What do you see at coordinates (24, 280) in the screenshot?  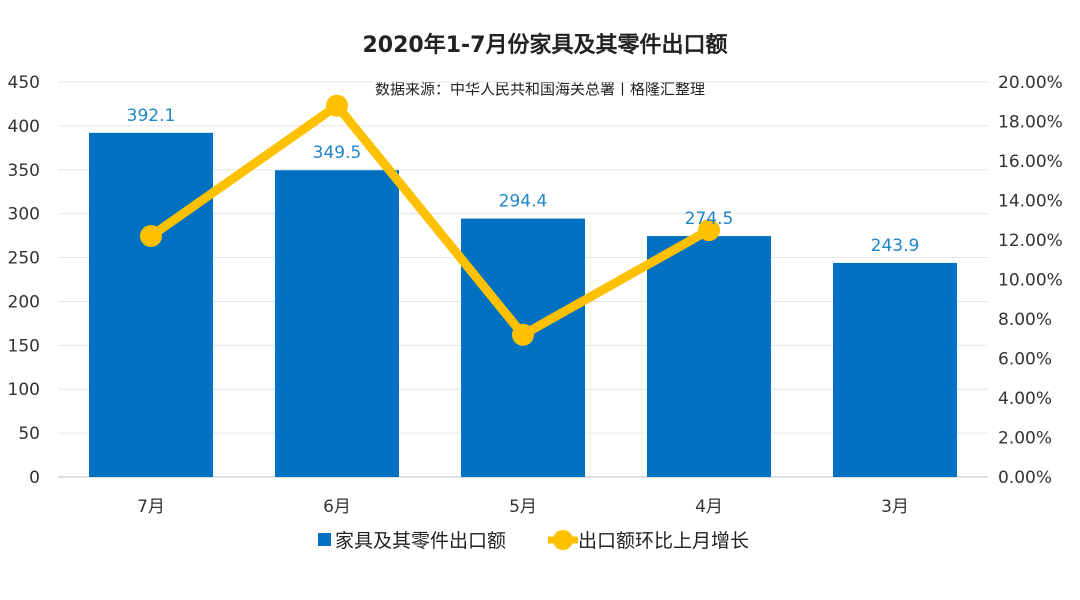 I see `y-axis-left: 0 50 100 150 200 250 300 350 400 450` at bounding box center [24, 280].